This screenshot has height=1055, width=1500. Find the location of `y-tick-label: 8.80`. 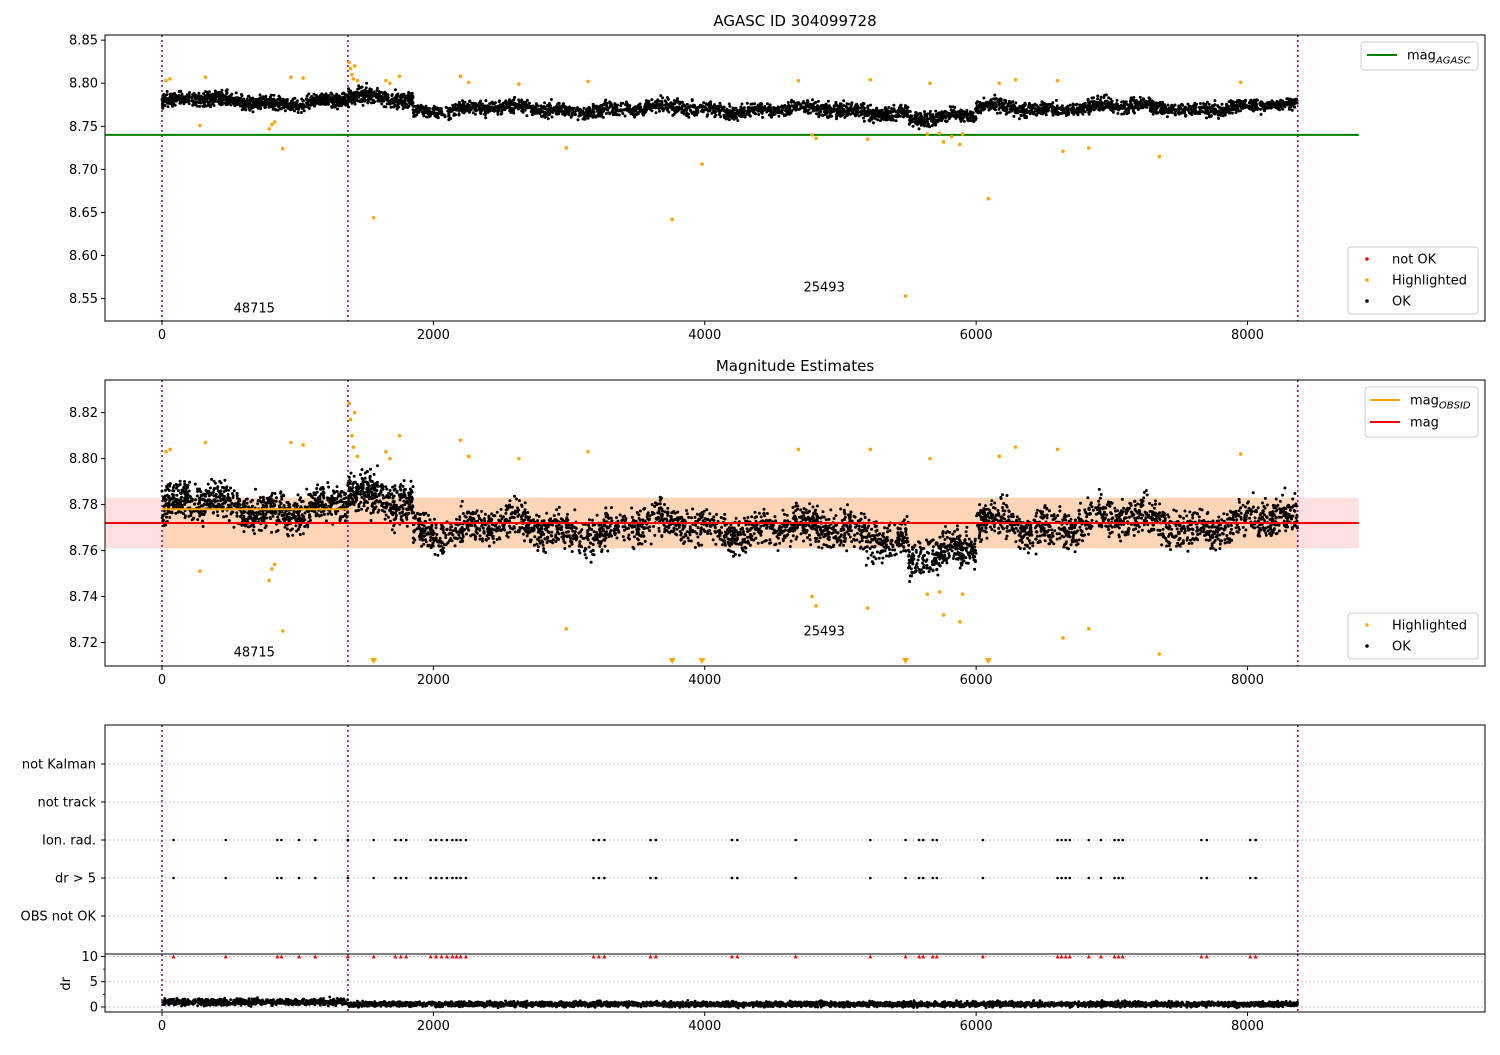

y-tick-label: 8.80 is located at coordinates (83, 84).